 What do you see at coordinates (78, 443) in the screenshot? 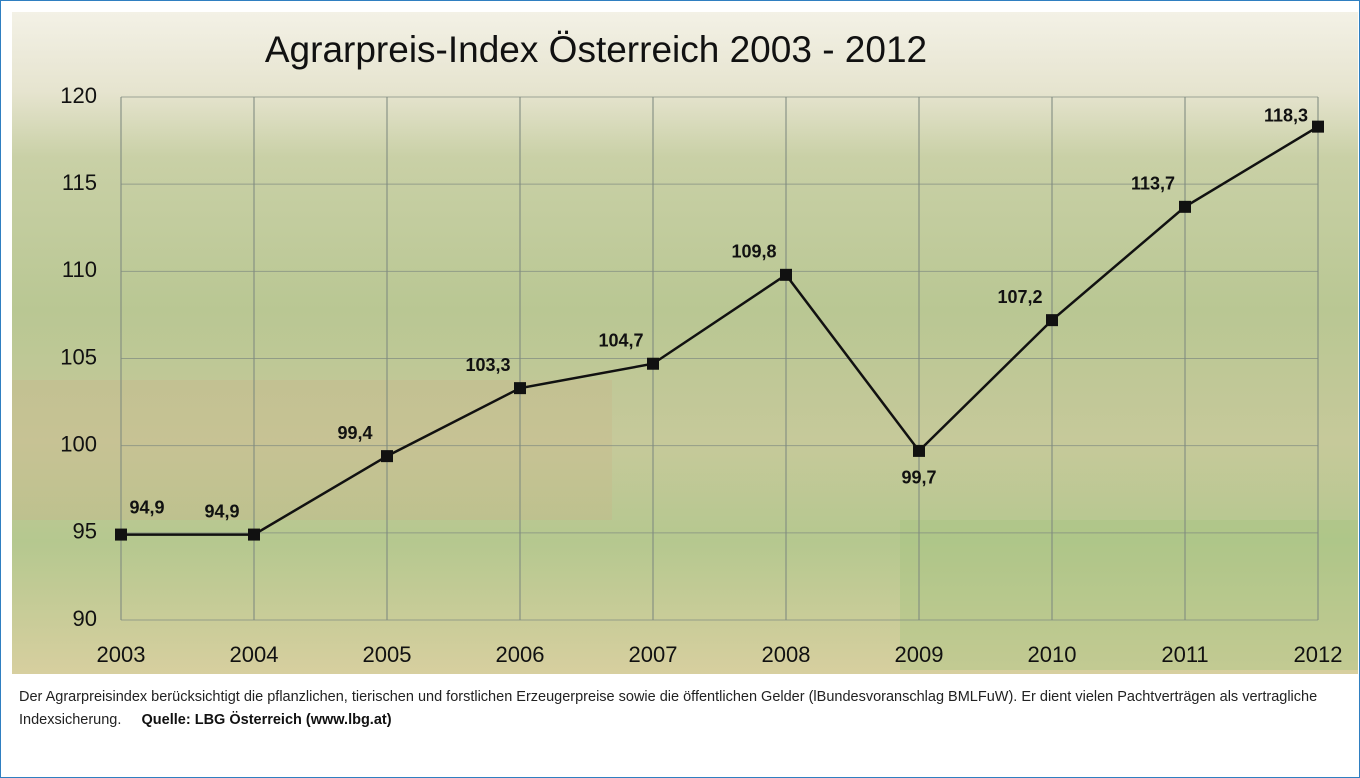
I see `y-tick-label: 100` at bounding box center [78, 443].